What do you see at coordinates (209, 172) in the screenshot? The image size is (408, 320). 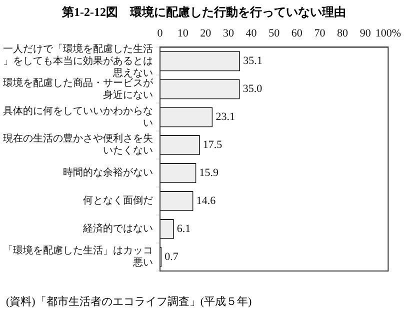 I see `data-label: 15.9` at bounding box center [209, 172].